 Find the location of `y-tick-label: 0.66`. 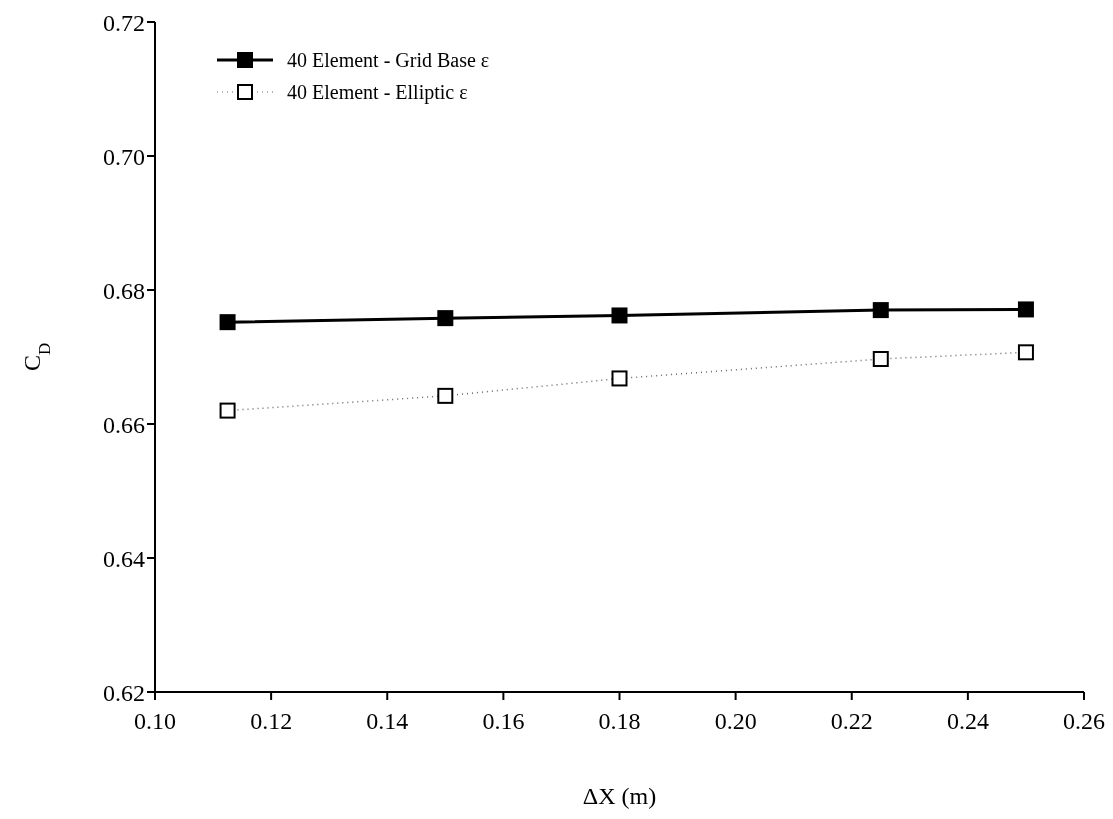

y-tick-label: 0.66 is located at coordinates (124, 424).